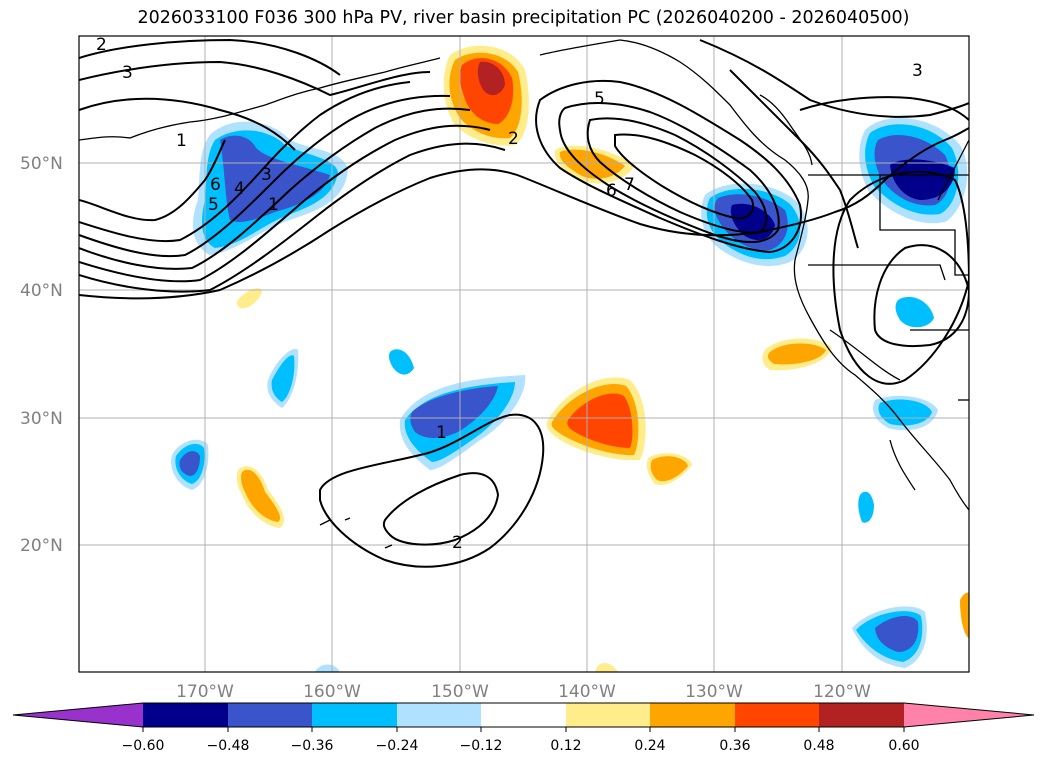  I want to click on colorbar-extend-low, so click(78, 715).